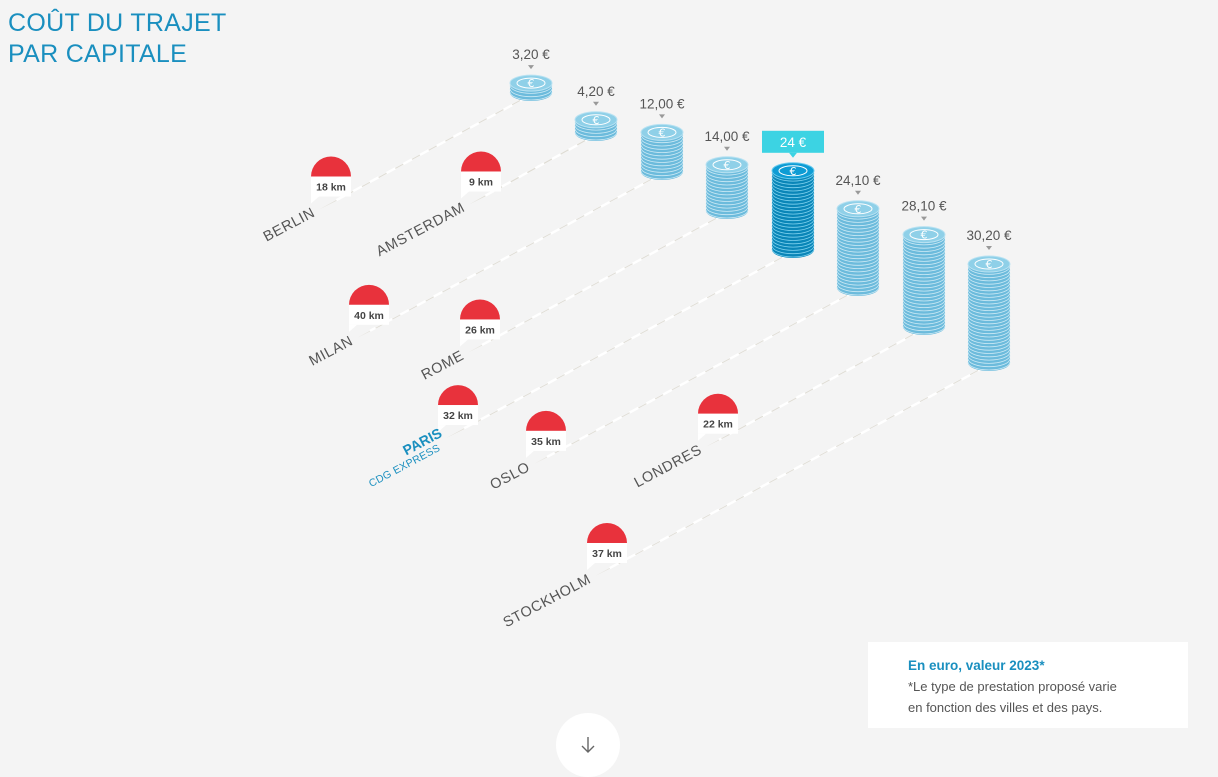  What do you see at coordinates (458, 416) in the screenshot?
I see `distance-label-paris: 32 km` at bounding box center [458, 416].